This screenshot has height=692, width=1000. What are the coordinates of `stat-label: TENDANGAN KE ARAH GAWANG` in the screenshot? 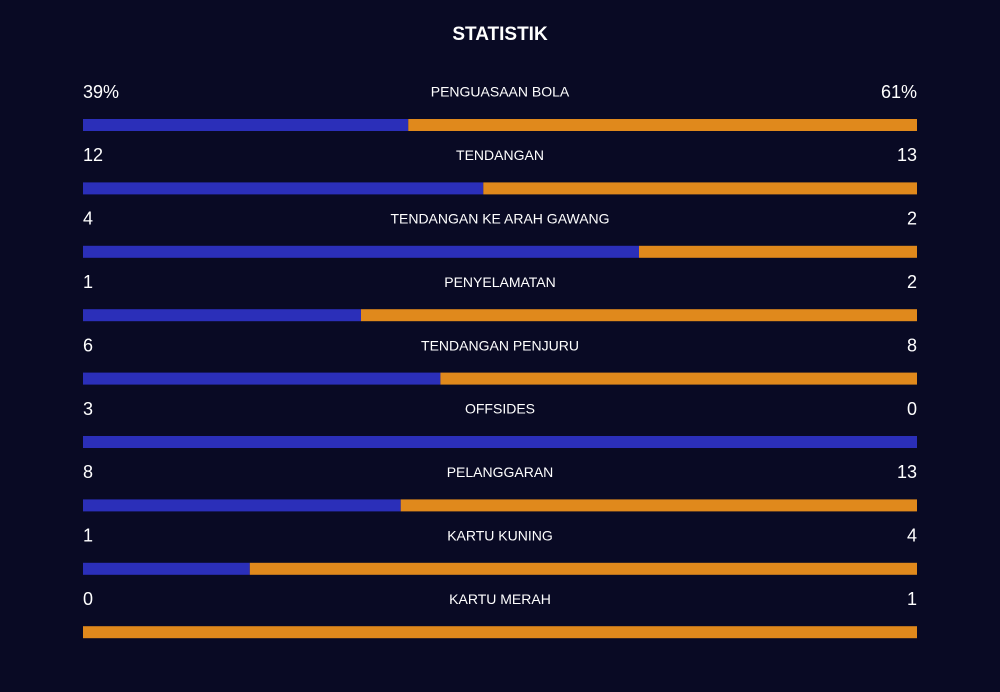 It's located at (499, 219).